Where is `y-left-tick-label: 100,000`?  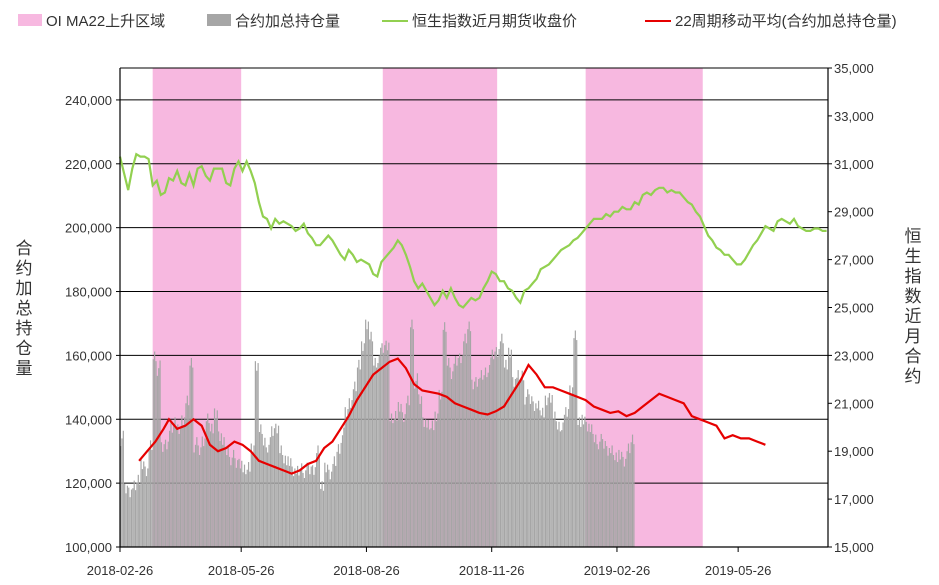
y-left-tick-label: 100,000 is located at coordinates (88, 547).